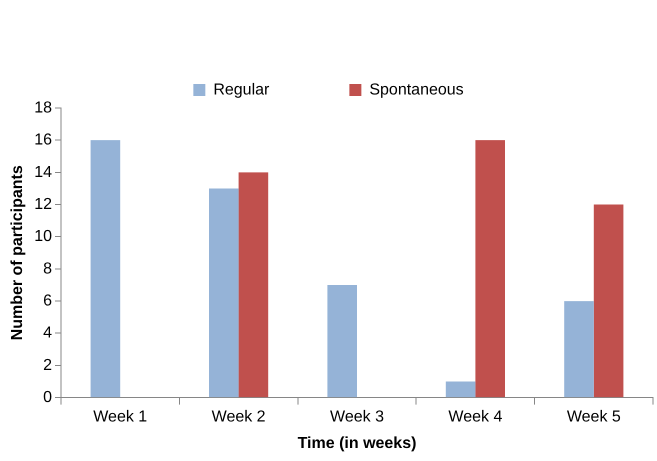  Describe the element at coordinates (47, 269) in the screenshot. I see `y-tick-label: 8` at that location.